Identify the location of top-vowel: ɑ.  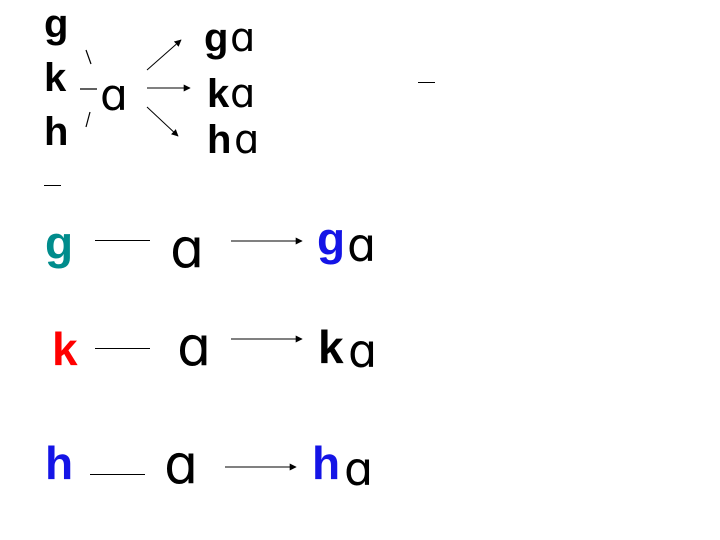
(114, 95).